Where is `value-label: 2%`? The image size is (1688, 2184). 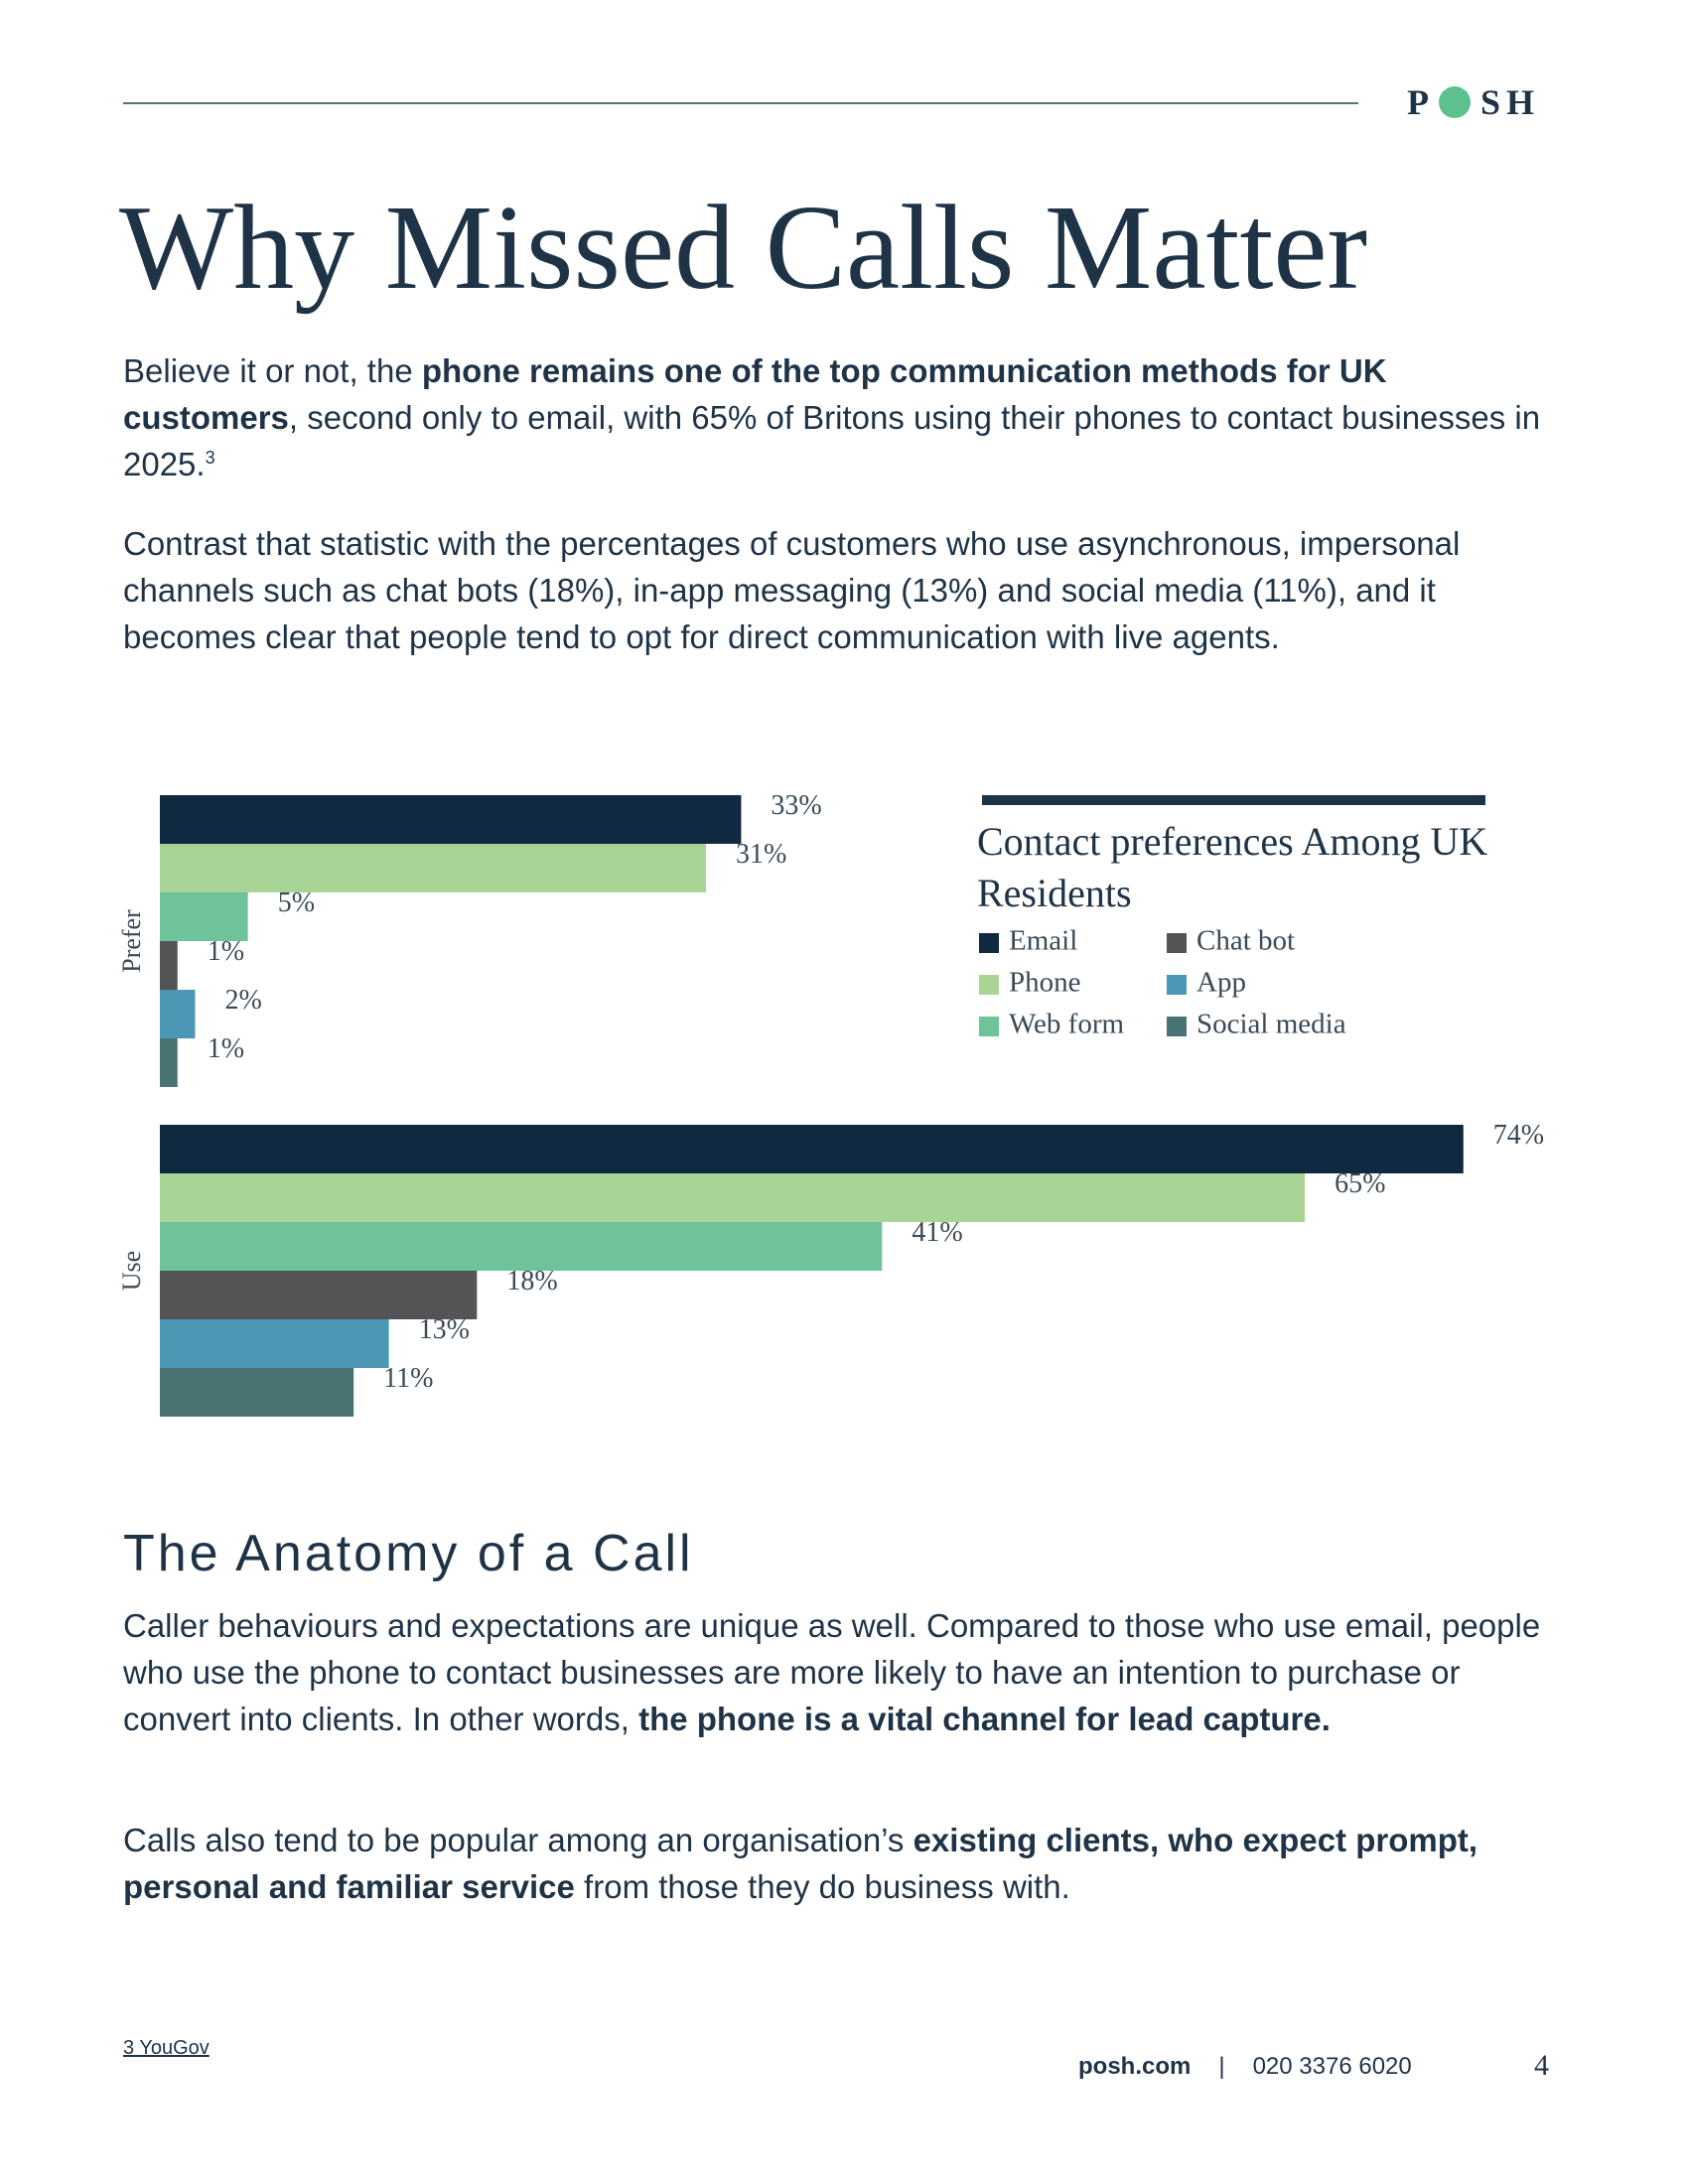 value-label: 2% is located at coordinates (242, 1000).